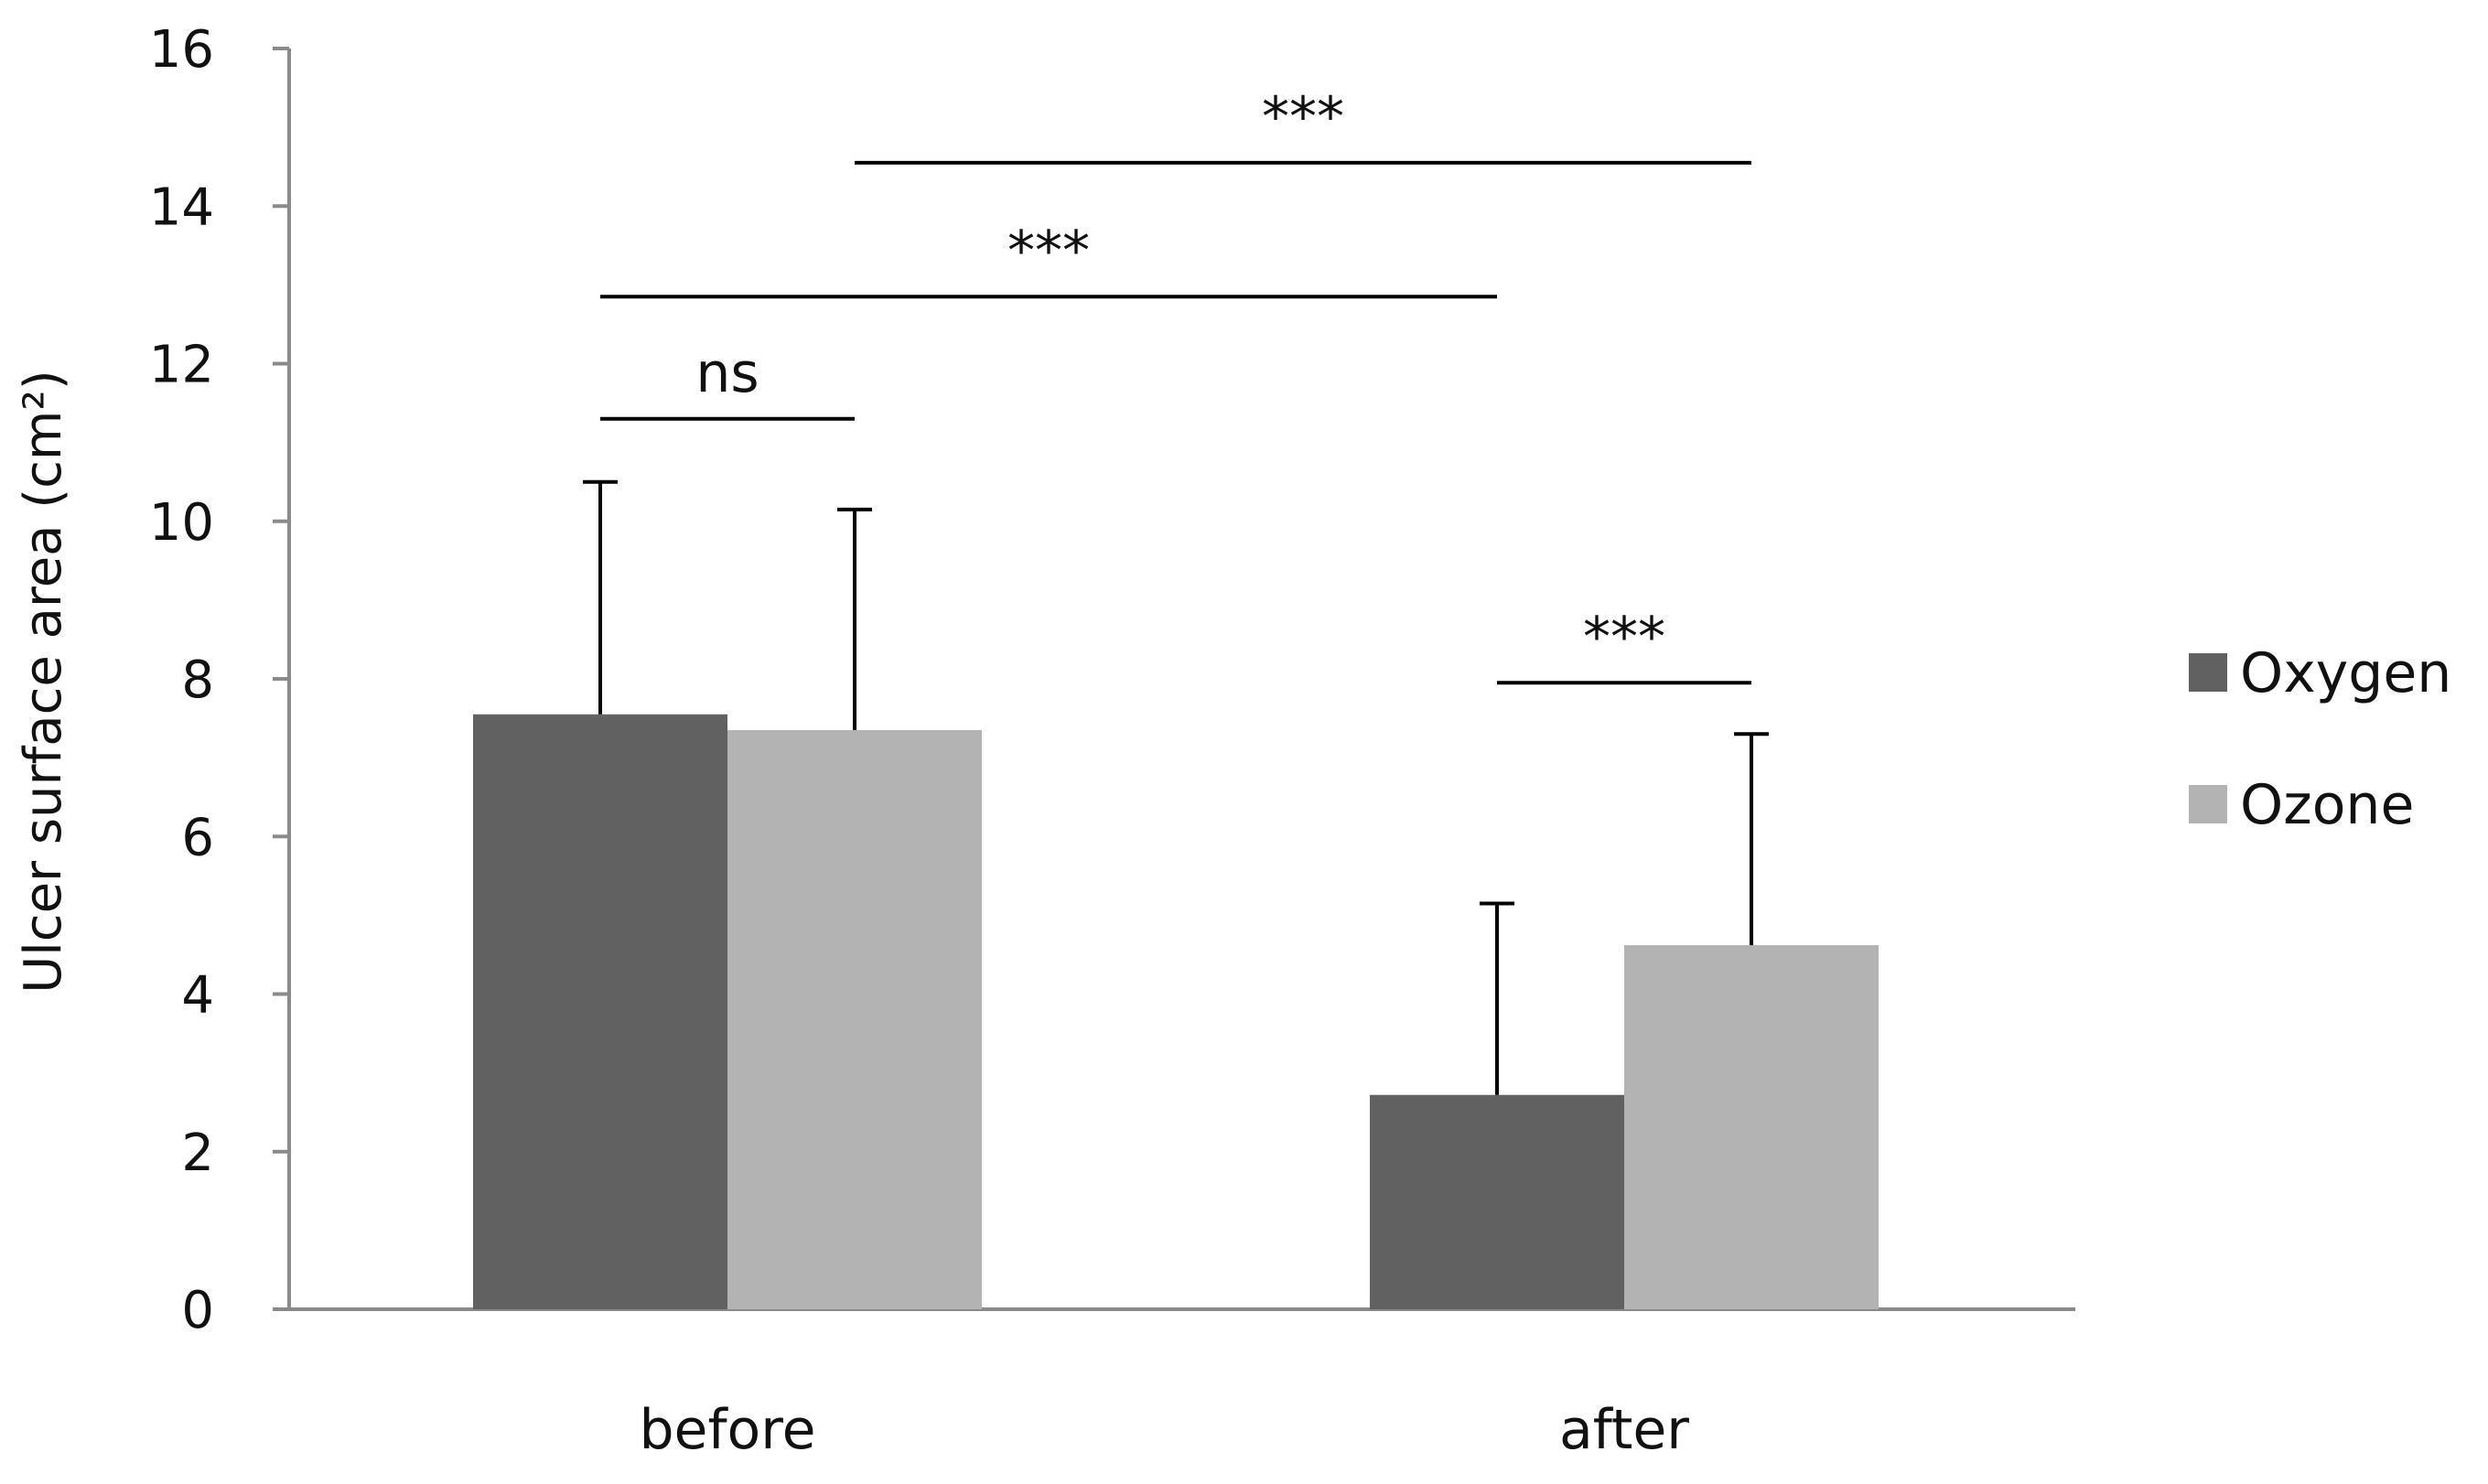 This screenshot has width=2488, height=1484. What do you see at coordinates (198, 680) in the screenshot?
I see `y-tick-label: 8` at bounding box center [198, 680].